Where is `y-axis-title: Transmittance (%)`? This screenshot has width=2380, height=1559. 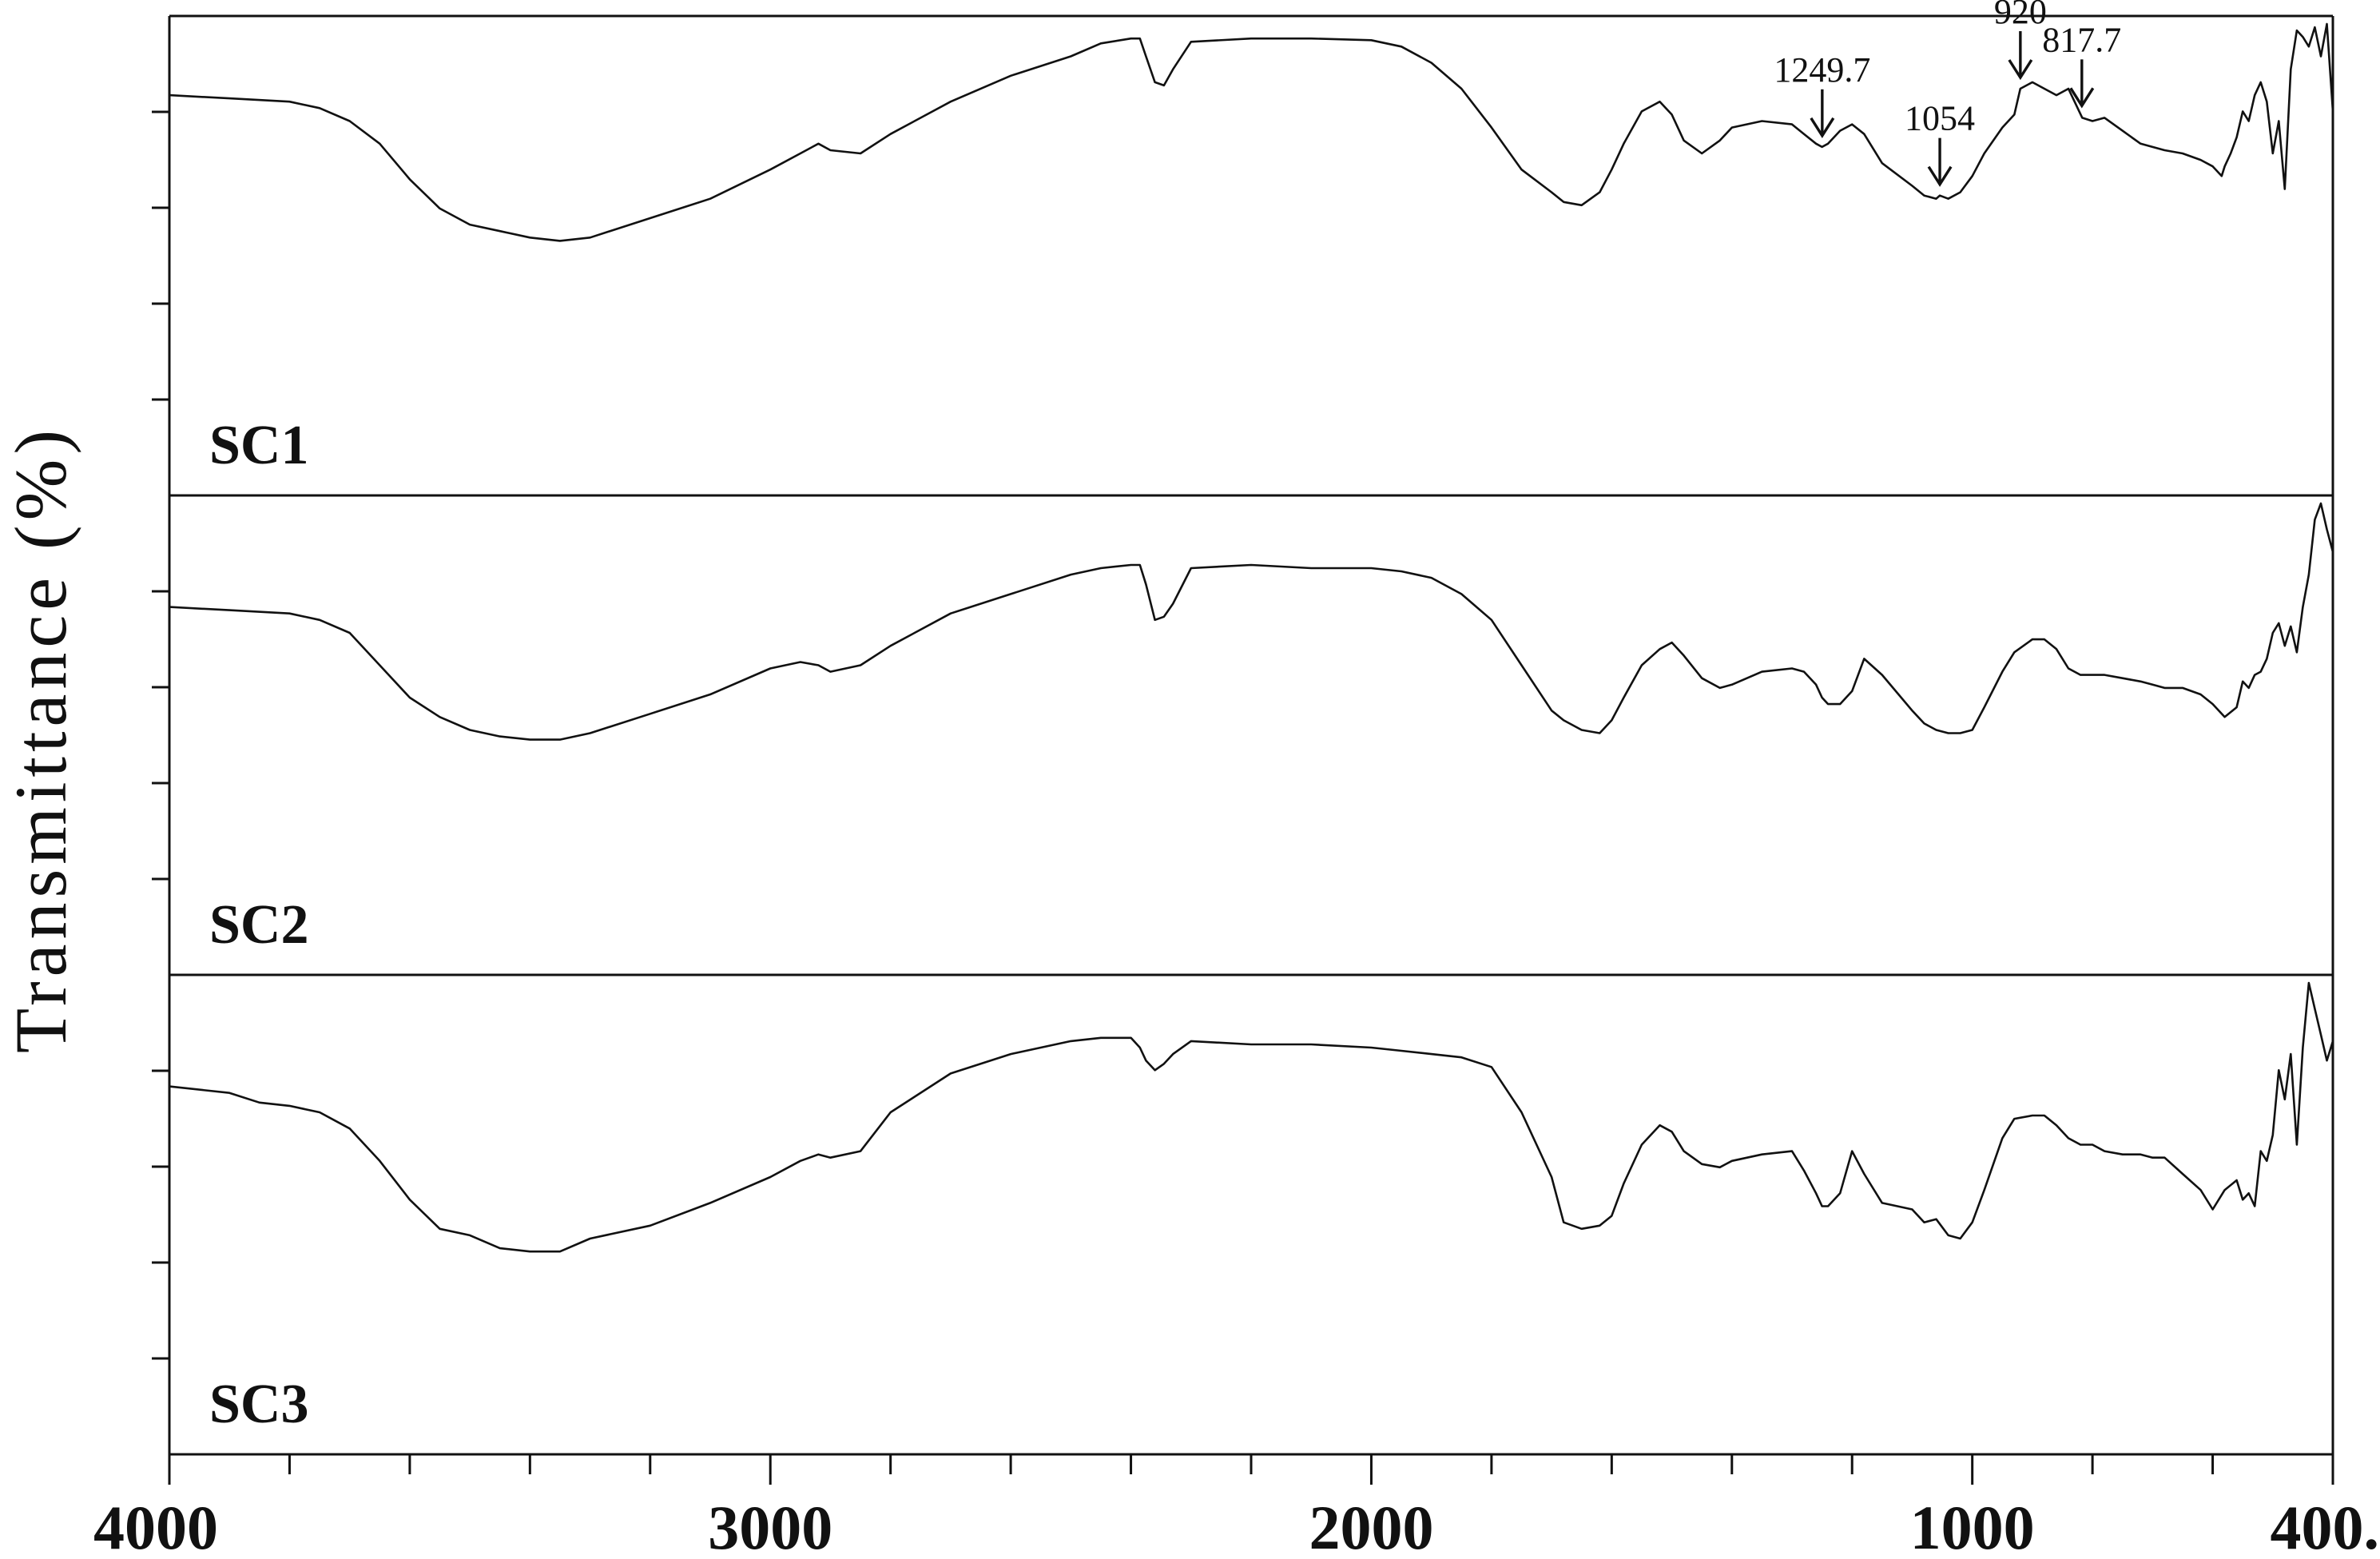 y-axis-title: Transmittance (%) is located at coordinates (40, 739).